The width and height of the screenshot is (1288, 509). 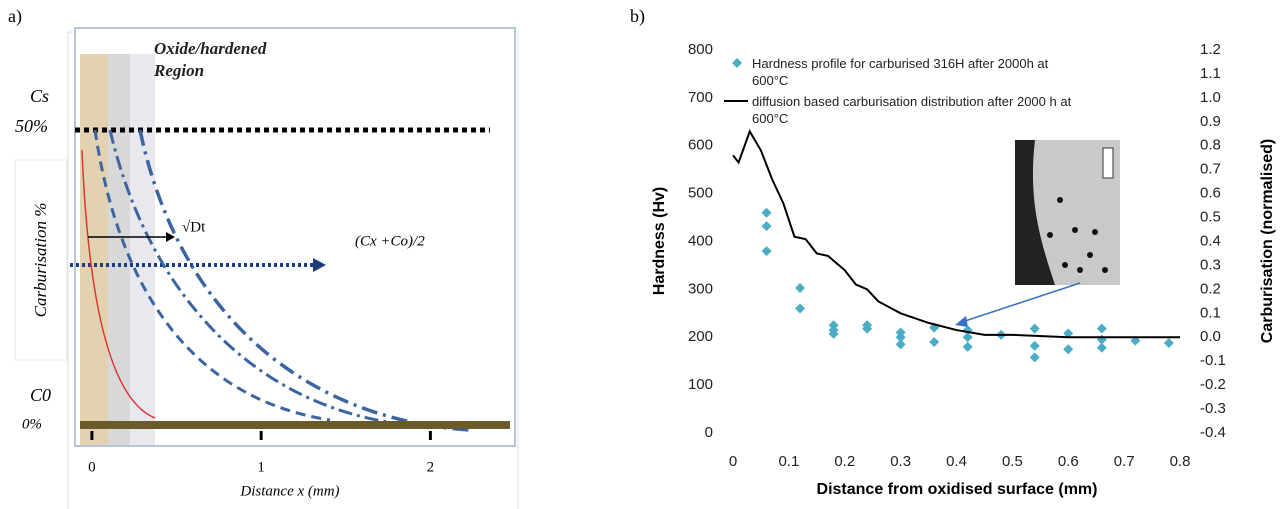 I want to click on mid-label: (Cx +Co)/2, so click(x=390, y=241).